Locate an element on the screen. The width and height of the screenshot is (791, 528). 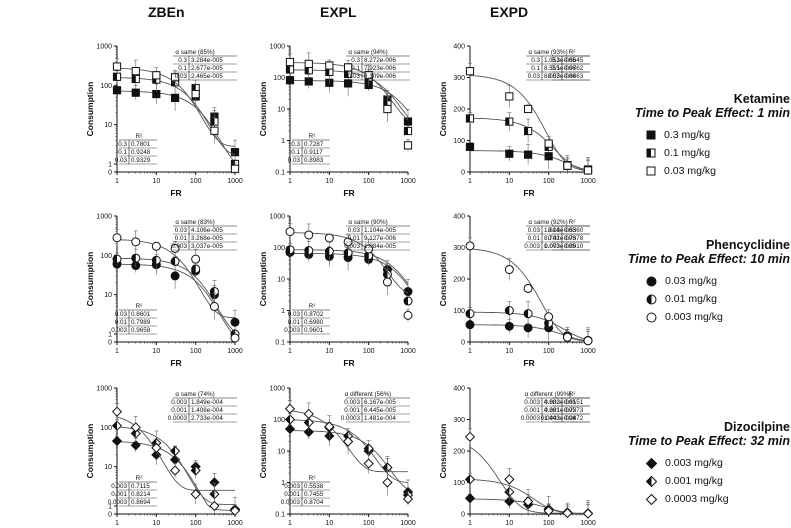
r2-value: 0.8704 is located at coordinates (314, 502).